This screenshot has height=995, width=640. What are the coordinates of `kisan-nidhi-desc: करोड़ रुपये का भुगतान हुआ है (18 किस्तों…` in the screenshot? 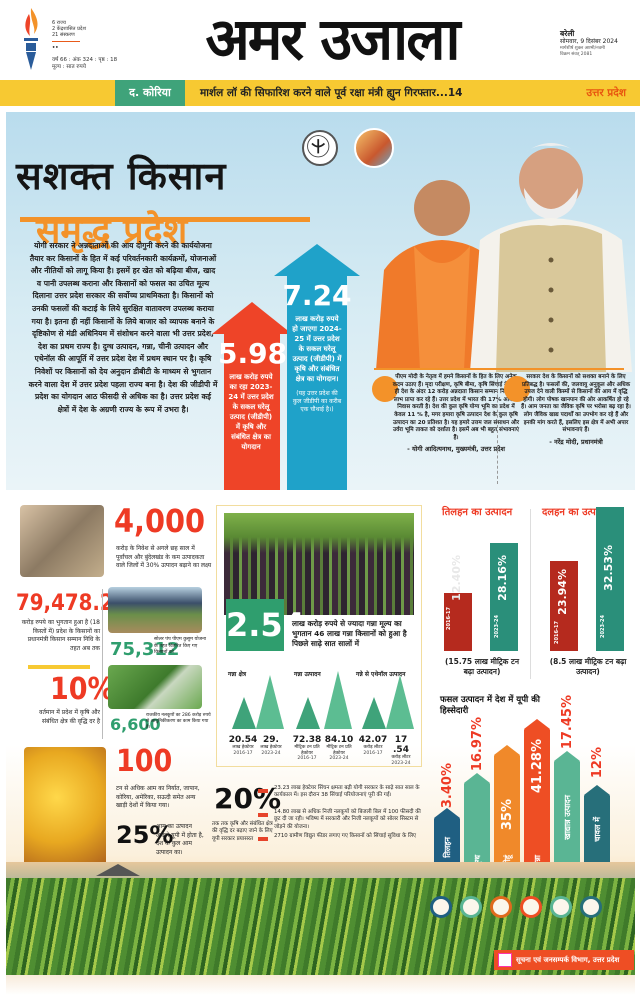 It's located at (60, 635).